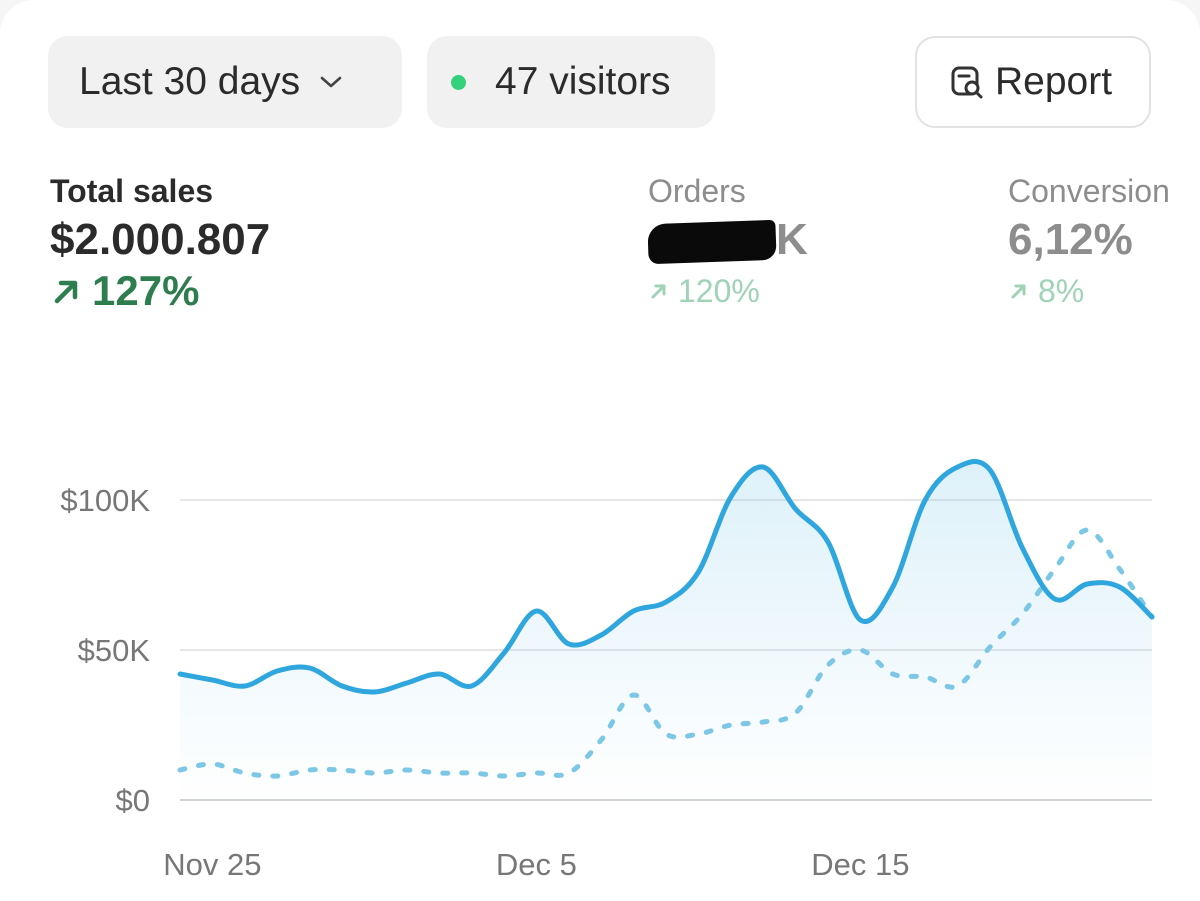 This screenshot has width=1200, height=901. Describe the element at coordinates (583, 81) in the screenshot. I see `visitors-label: 47 visitors` at that location.